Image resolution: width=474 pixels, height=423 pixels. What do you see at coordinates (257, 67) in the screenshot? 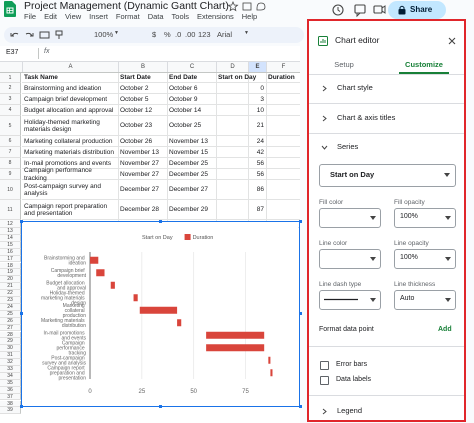
I see `column-letter: E` at bounding box center [257, 67].